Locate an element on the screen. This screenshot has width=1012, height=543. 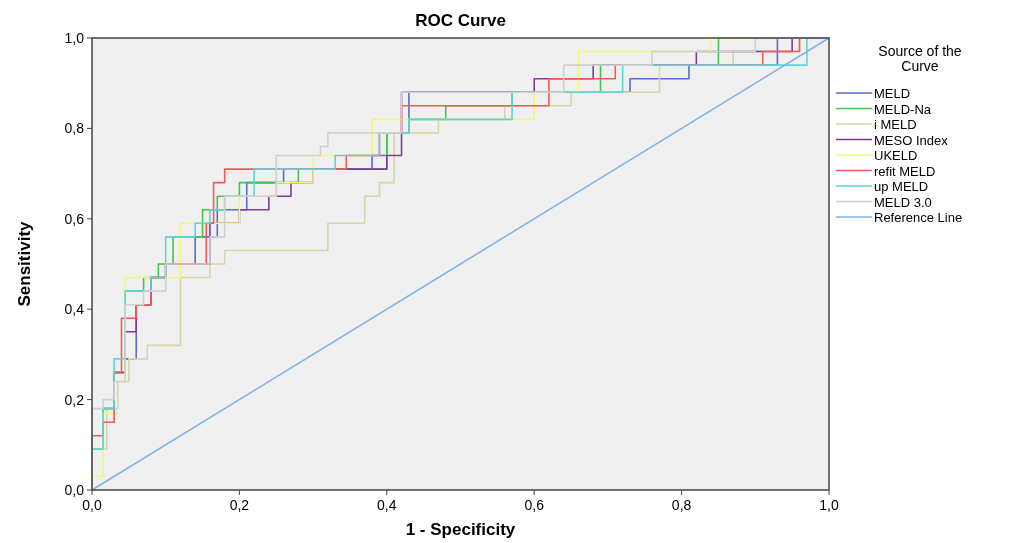
x-tick-label: 0,0 is located at coordinates (92, 505).